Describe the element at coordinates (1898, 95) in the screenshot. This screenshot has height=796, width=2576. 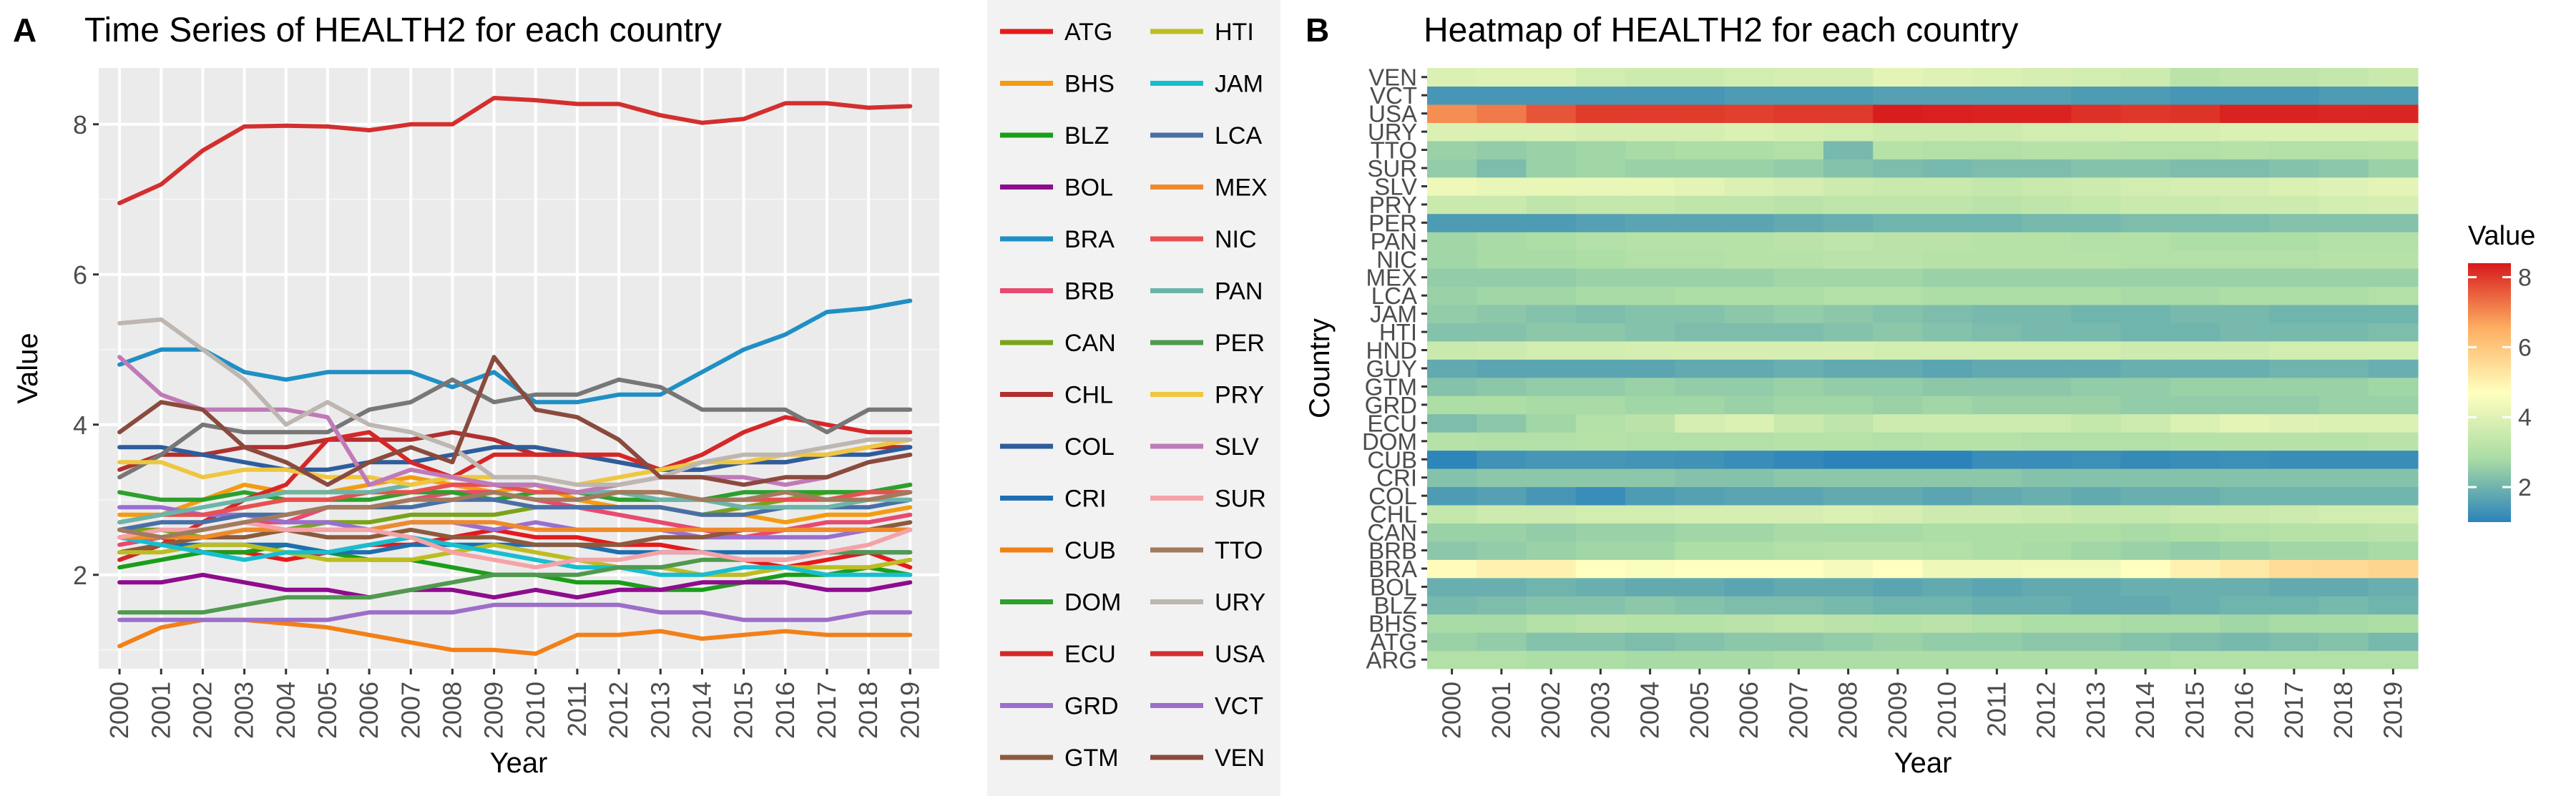
I see `heatmap-cell-vct-2009` at that location.